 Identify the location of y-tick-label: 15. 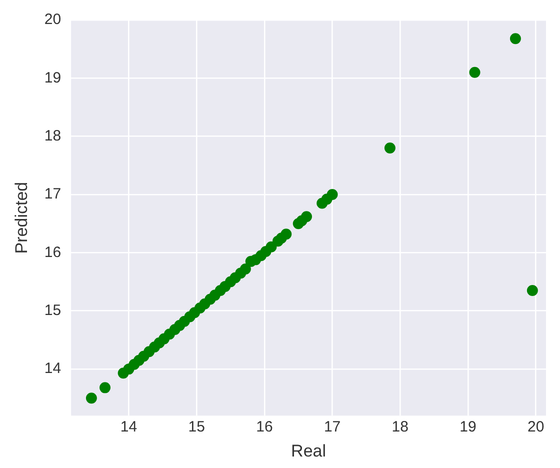
(53, 311).